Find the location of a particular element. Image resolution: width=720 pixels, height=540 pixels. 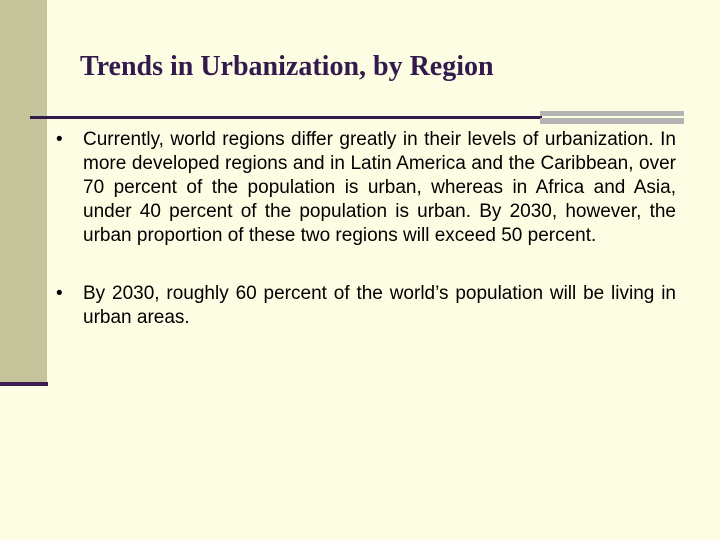

slide-title: Trends in Urbanization, by Region is located at coordinates (287, 66).